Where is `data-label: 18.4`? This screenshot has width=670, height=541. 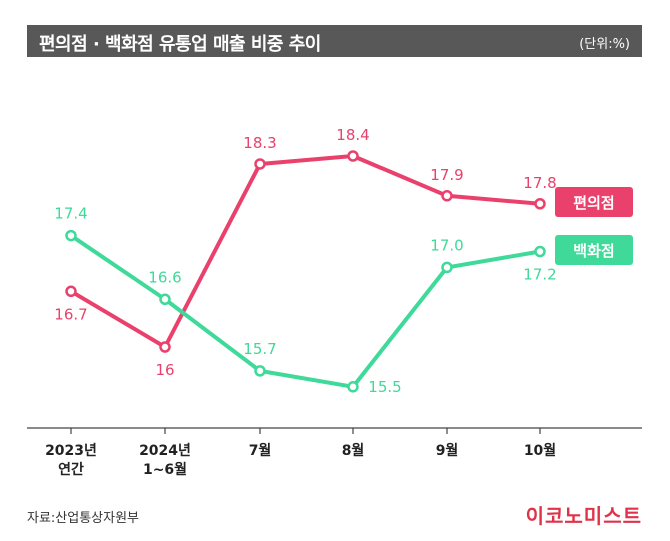 data-label: 18.4 is located at coordinates (352, 135).